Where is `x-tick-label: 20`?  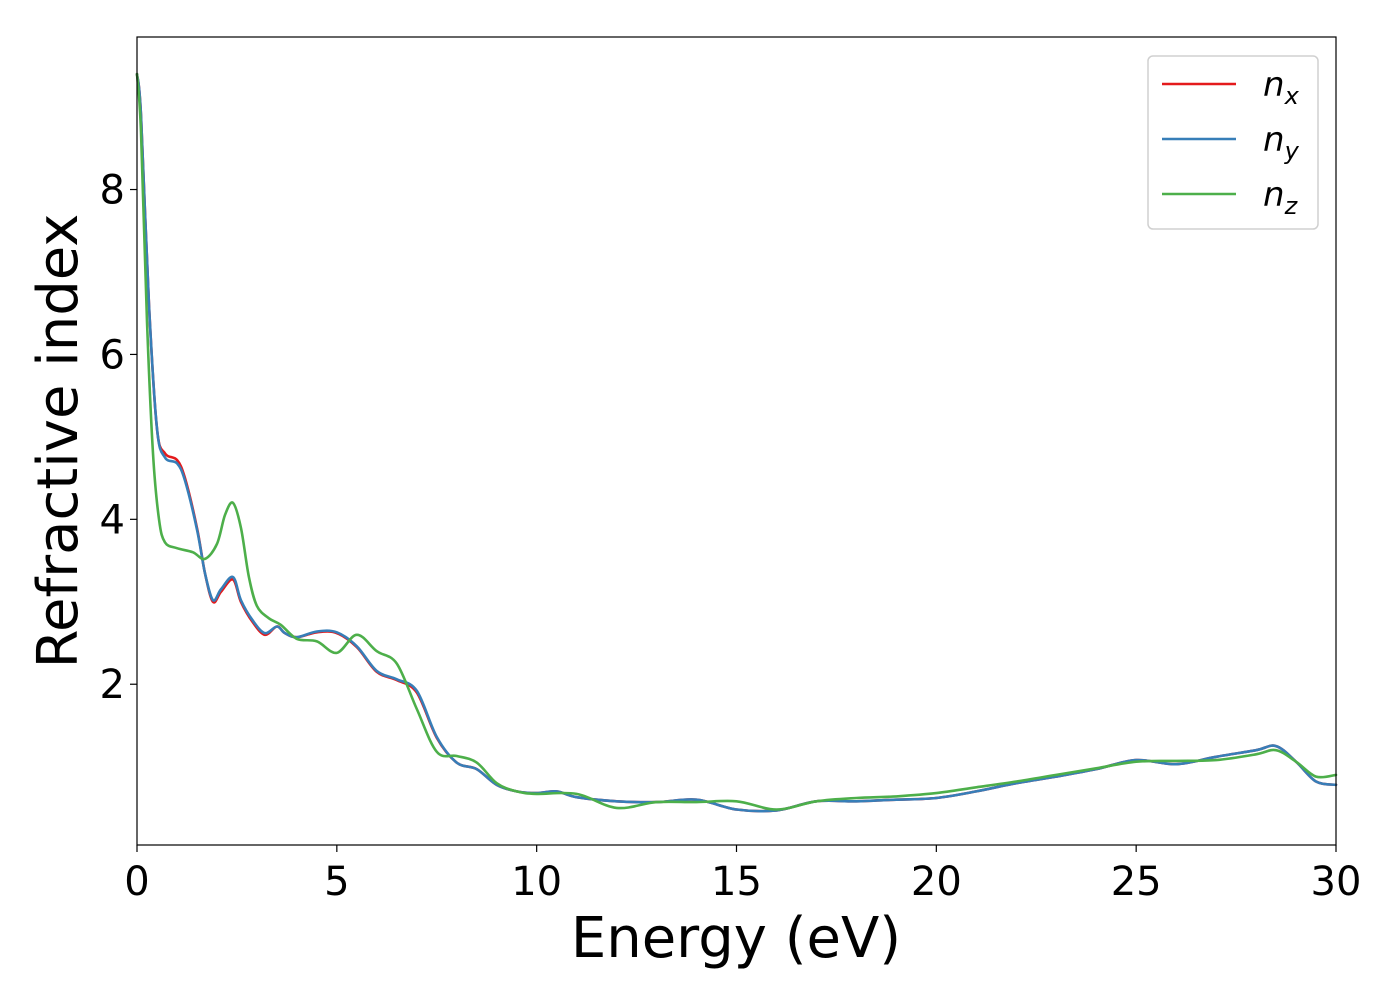
x-tick-label: 20 is located at coordinates (936, 882).